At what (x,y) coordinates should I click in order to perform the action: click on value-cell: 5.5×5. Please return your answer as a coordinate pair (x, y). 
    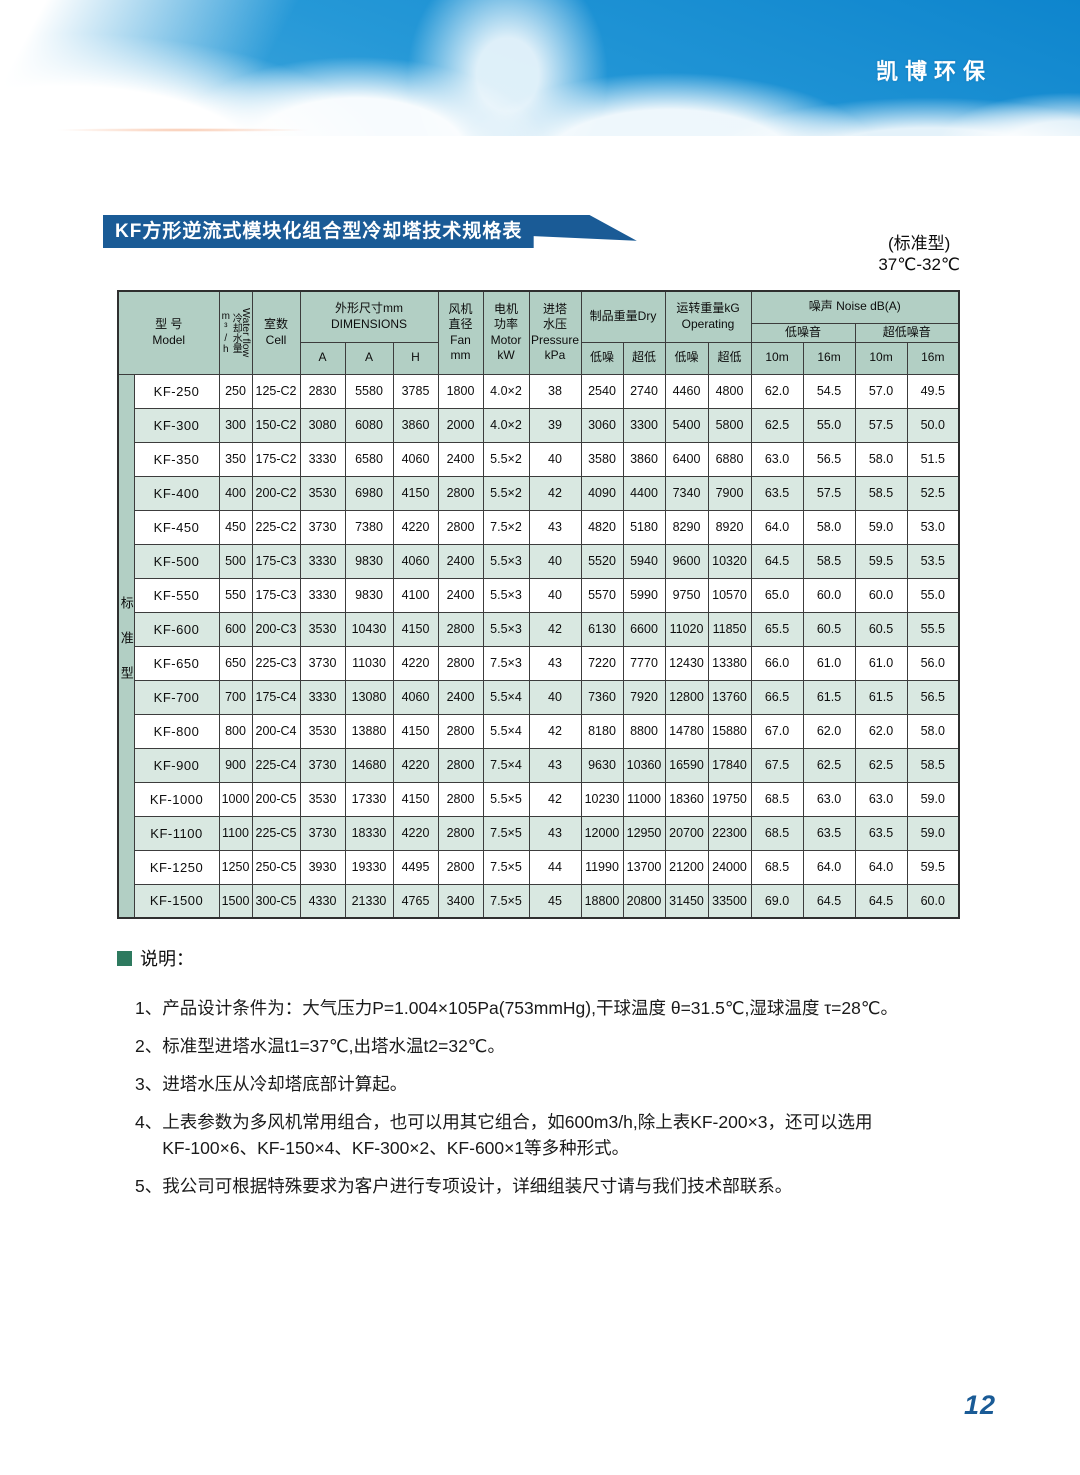
    Looking at the image, I should click on (506, 799).